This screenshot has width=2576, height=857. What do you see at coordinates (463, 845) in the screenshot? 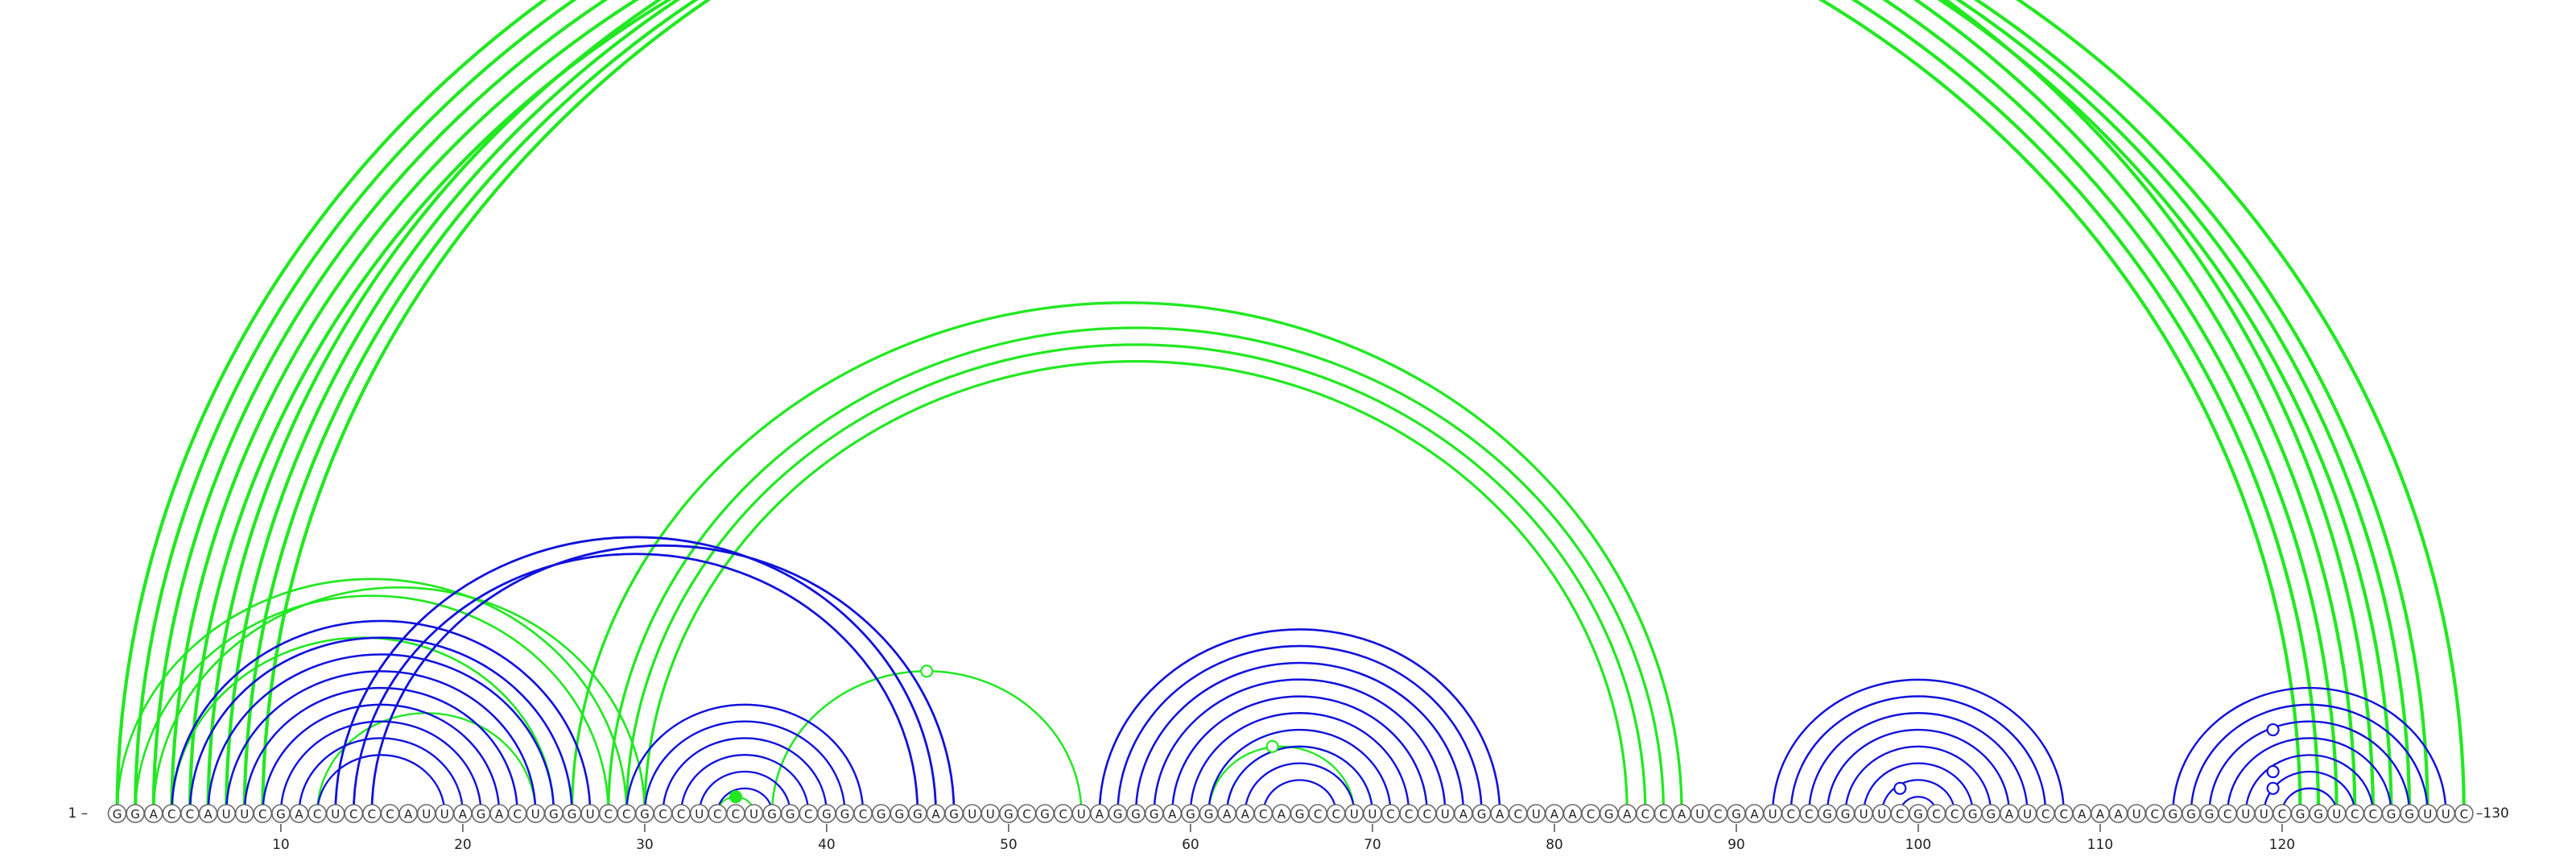
I see `tick-label: 20` at bounding box center [463, 845].